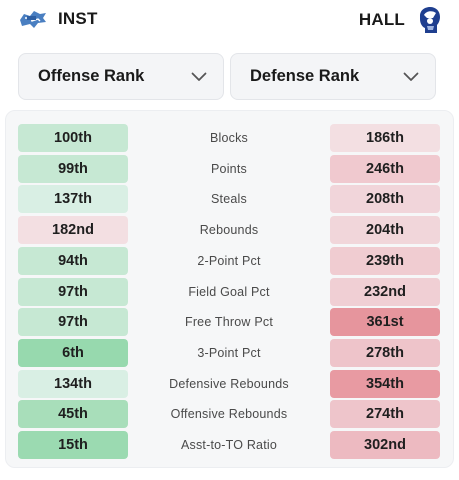  I want to click on stat-label: 2-Point Pct, so click(229, 260).